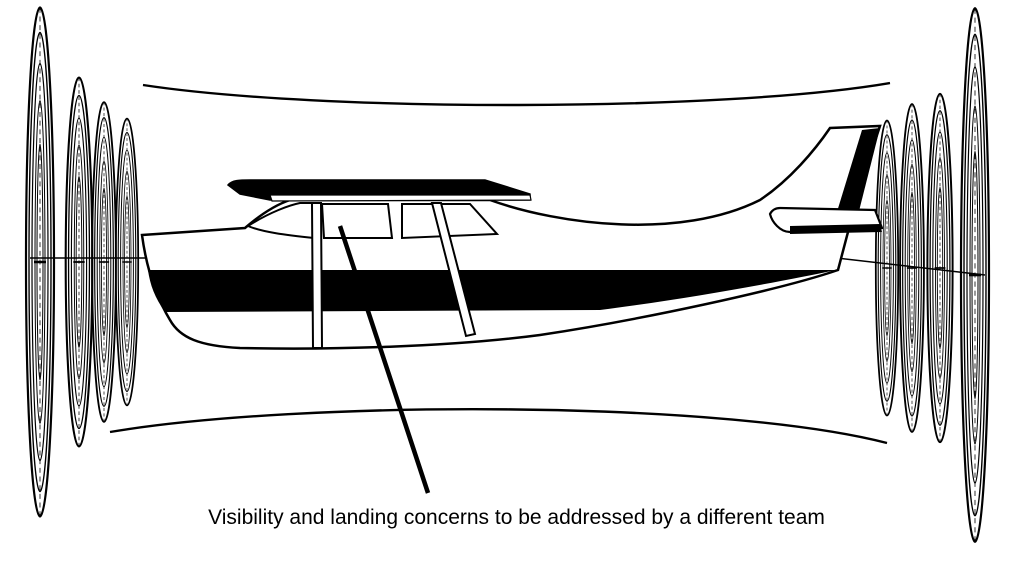 Image resolution: width=1033 pixels, height=576 pixels. Describe the element at coordinates (516, 94) in the screenshot. I see `duct-upper-wall` at that location.